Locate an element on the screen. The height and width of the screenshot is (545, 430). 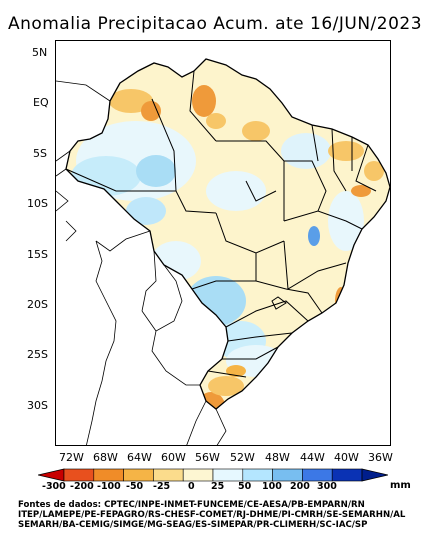
colorbar-arrow-left is located at coordinates (51, 475).